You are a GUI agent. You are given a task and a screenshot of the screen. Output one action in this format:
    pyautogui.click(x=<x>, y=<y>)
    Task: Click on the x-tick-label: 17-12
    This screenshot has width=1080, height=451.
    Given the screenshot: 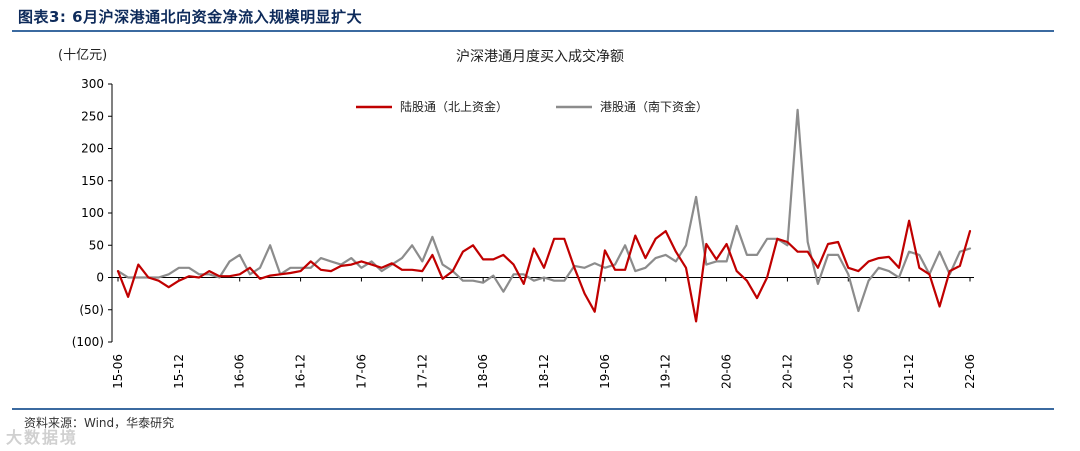 What is the action you would take?
    pyautogui.click(x=422, y=371)
    